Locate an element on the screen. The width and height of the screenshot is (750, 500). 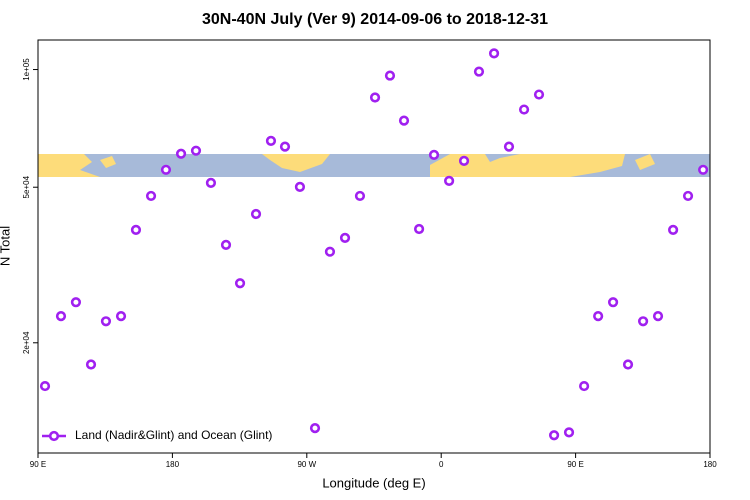
y-tick-label: 1e+05 is located at coordinates (26, 69).